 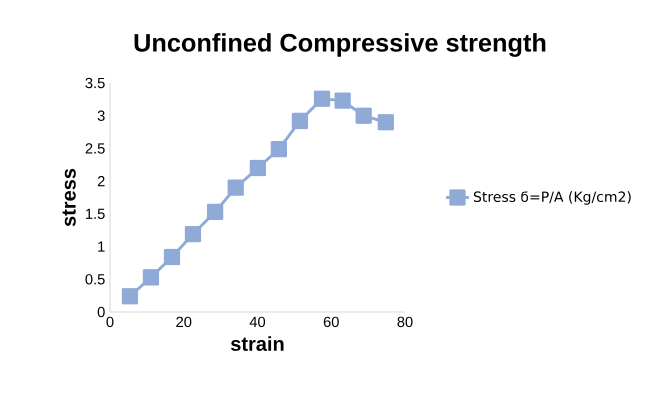 I want to click on y-tick-label: 3.5, so click(x=95, y=83).